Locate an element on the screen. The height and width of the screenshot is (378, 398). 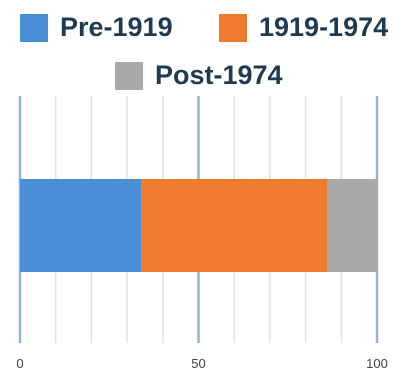
x-axis-ticks: 0 50 100 is located at coordinates (201, 363).